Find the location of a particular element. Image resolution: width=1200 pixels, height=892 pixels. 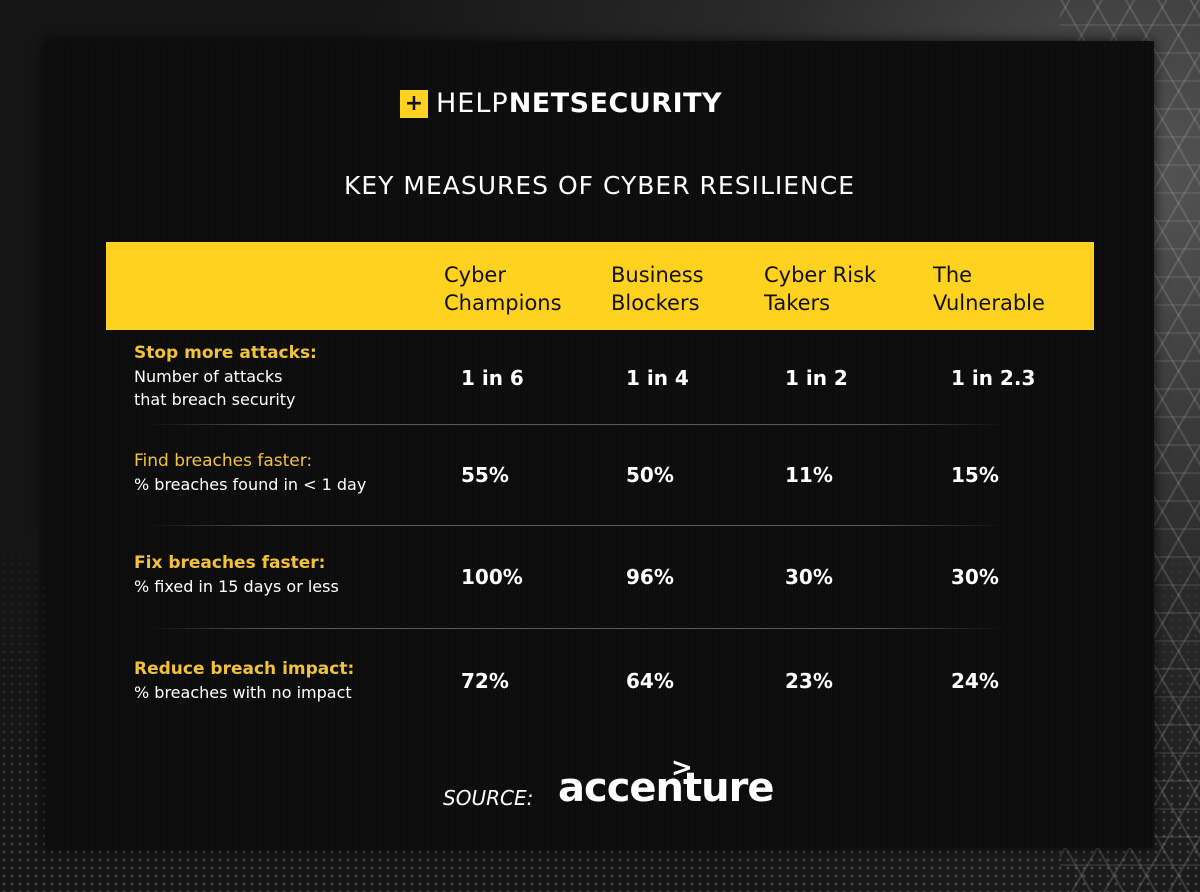

table-cell: 96% is located at coordinates (650, 577).